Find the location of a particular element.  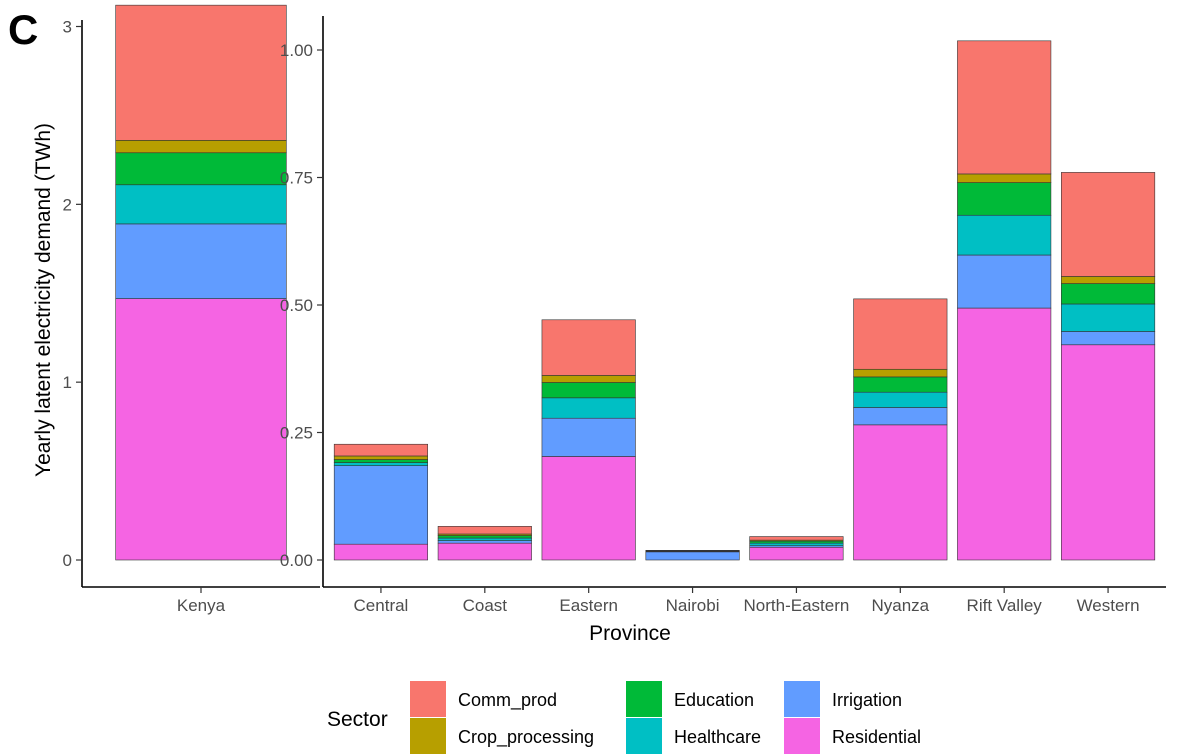

legend-key-comm-prod is located at coordinates (428, 699).